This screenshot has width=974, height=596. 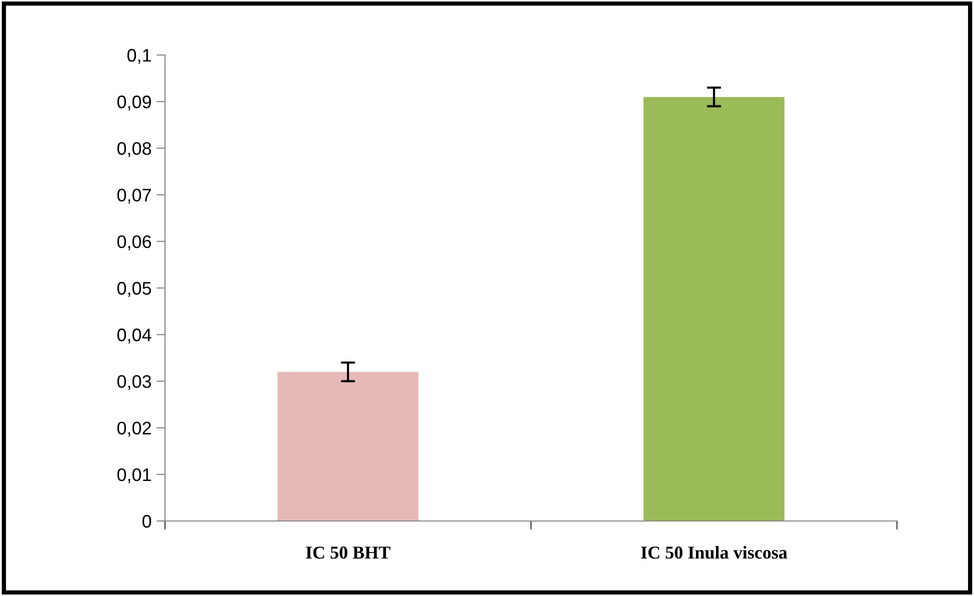 What do you see at coordinates (134, 476) in the screenshot?
I see `y-tick-label: 0,01` at bounding box center [134, 476].